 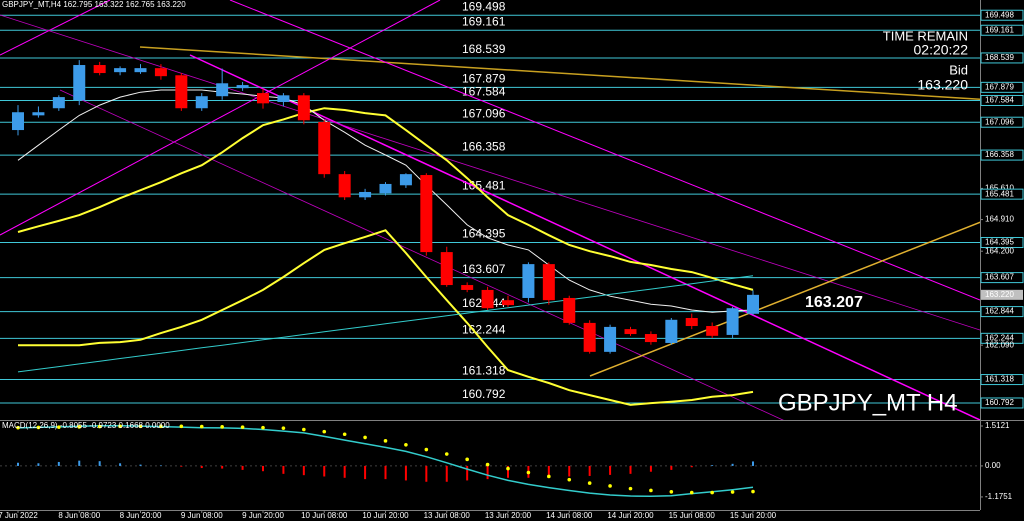 What do you see at coordinates (385, 515) in the screenshot?
I see `x-tick-label: 10 Jun 20:00` at bounding box center [385, 515].